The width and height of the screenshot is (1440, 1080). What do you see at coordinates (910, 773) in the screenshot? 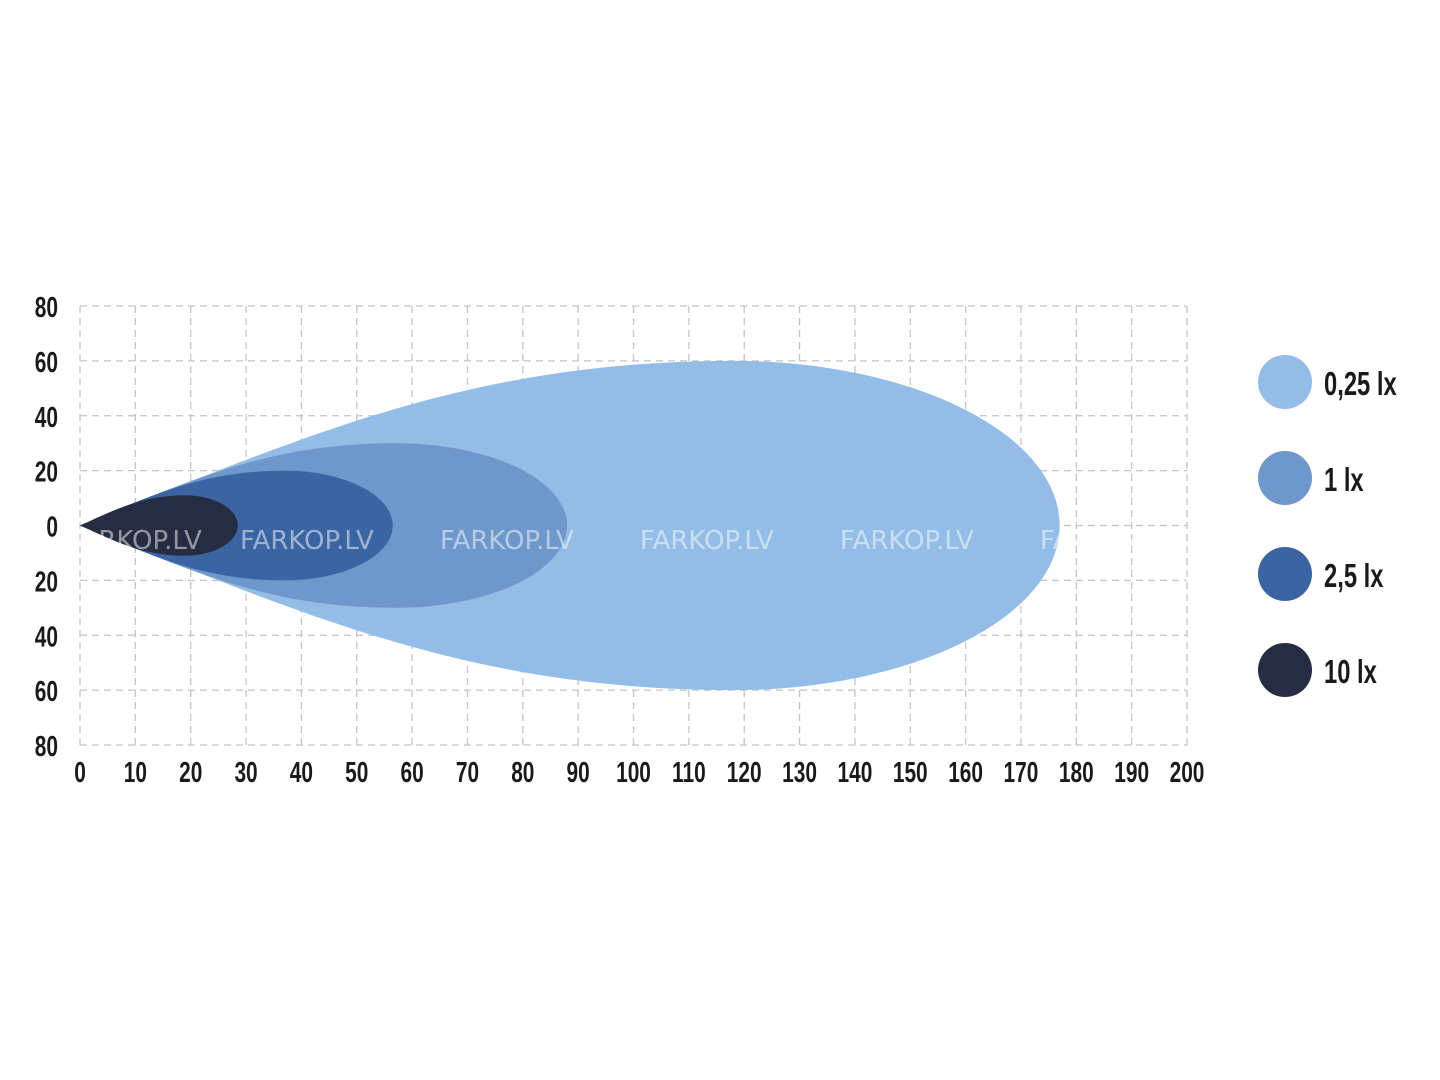
I see `x-tick-label: 150` at bounding box center [910, 773].